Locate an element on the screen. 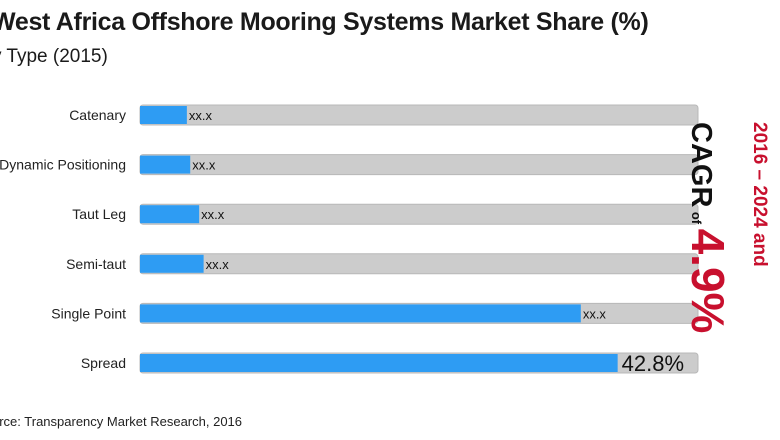  cagr-label: CAGR is located at coordinates (701, 165).